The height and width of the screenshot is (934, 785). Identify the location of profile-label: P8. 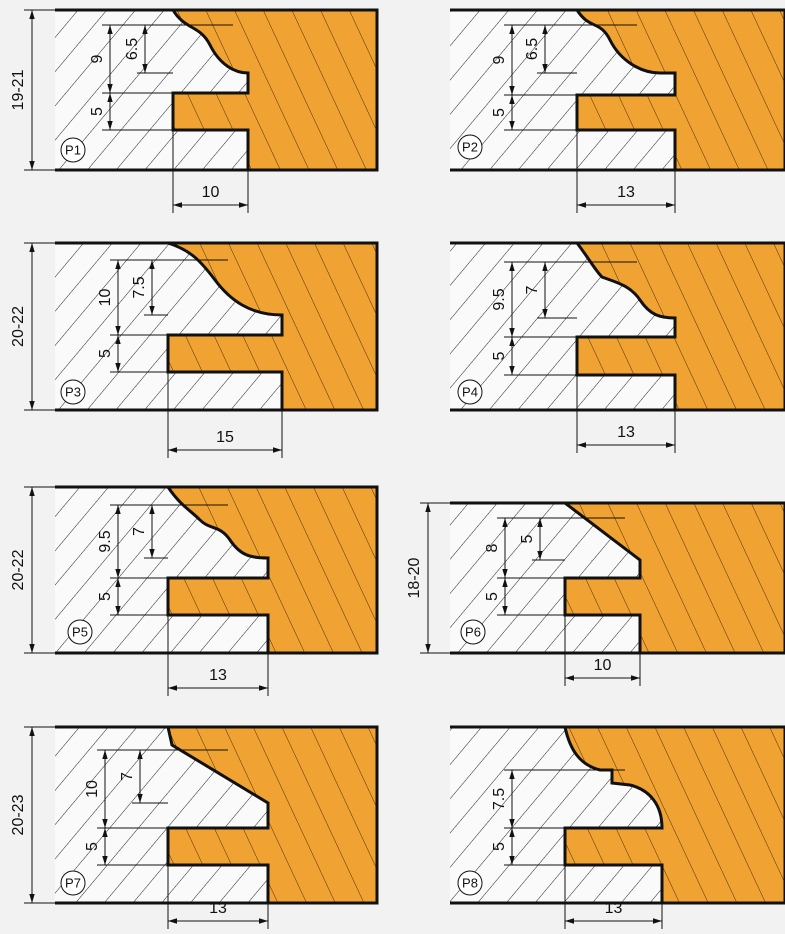
(470, 882).